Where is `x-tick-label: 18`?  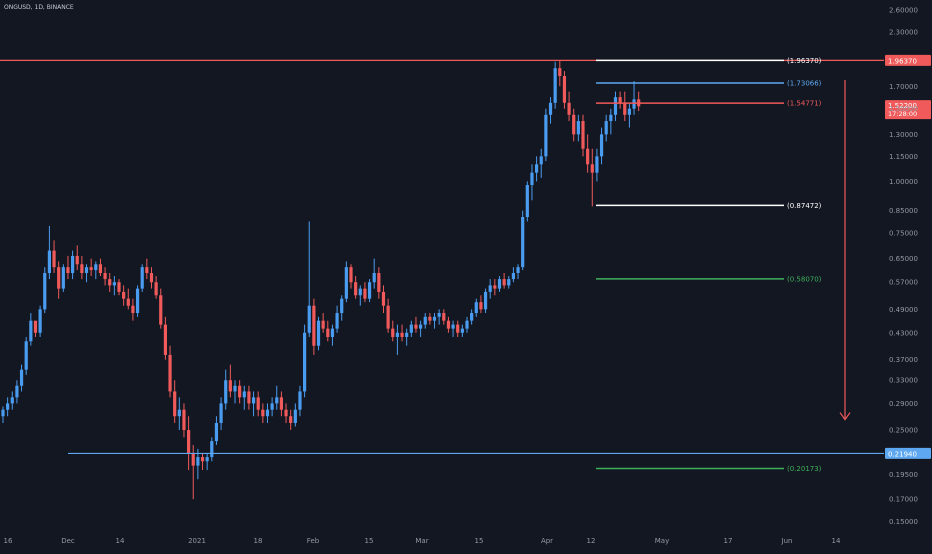
x-tick-label: 18 is located at coordinates (258, 541).